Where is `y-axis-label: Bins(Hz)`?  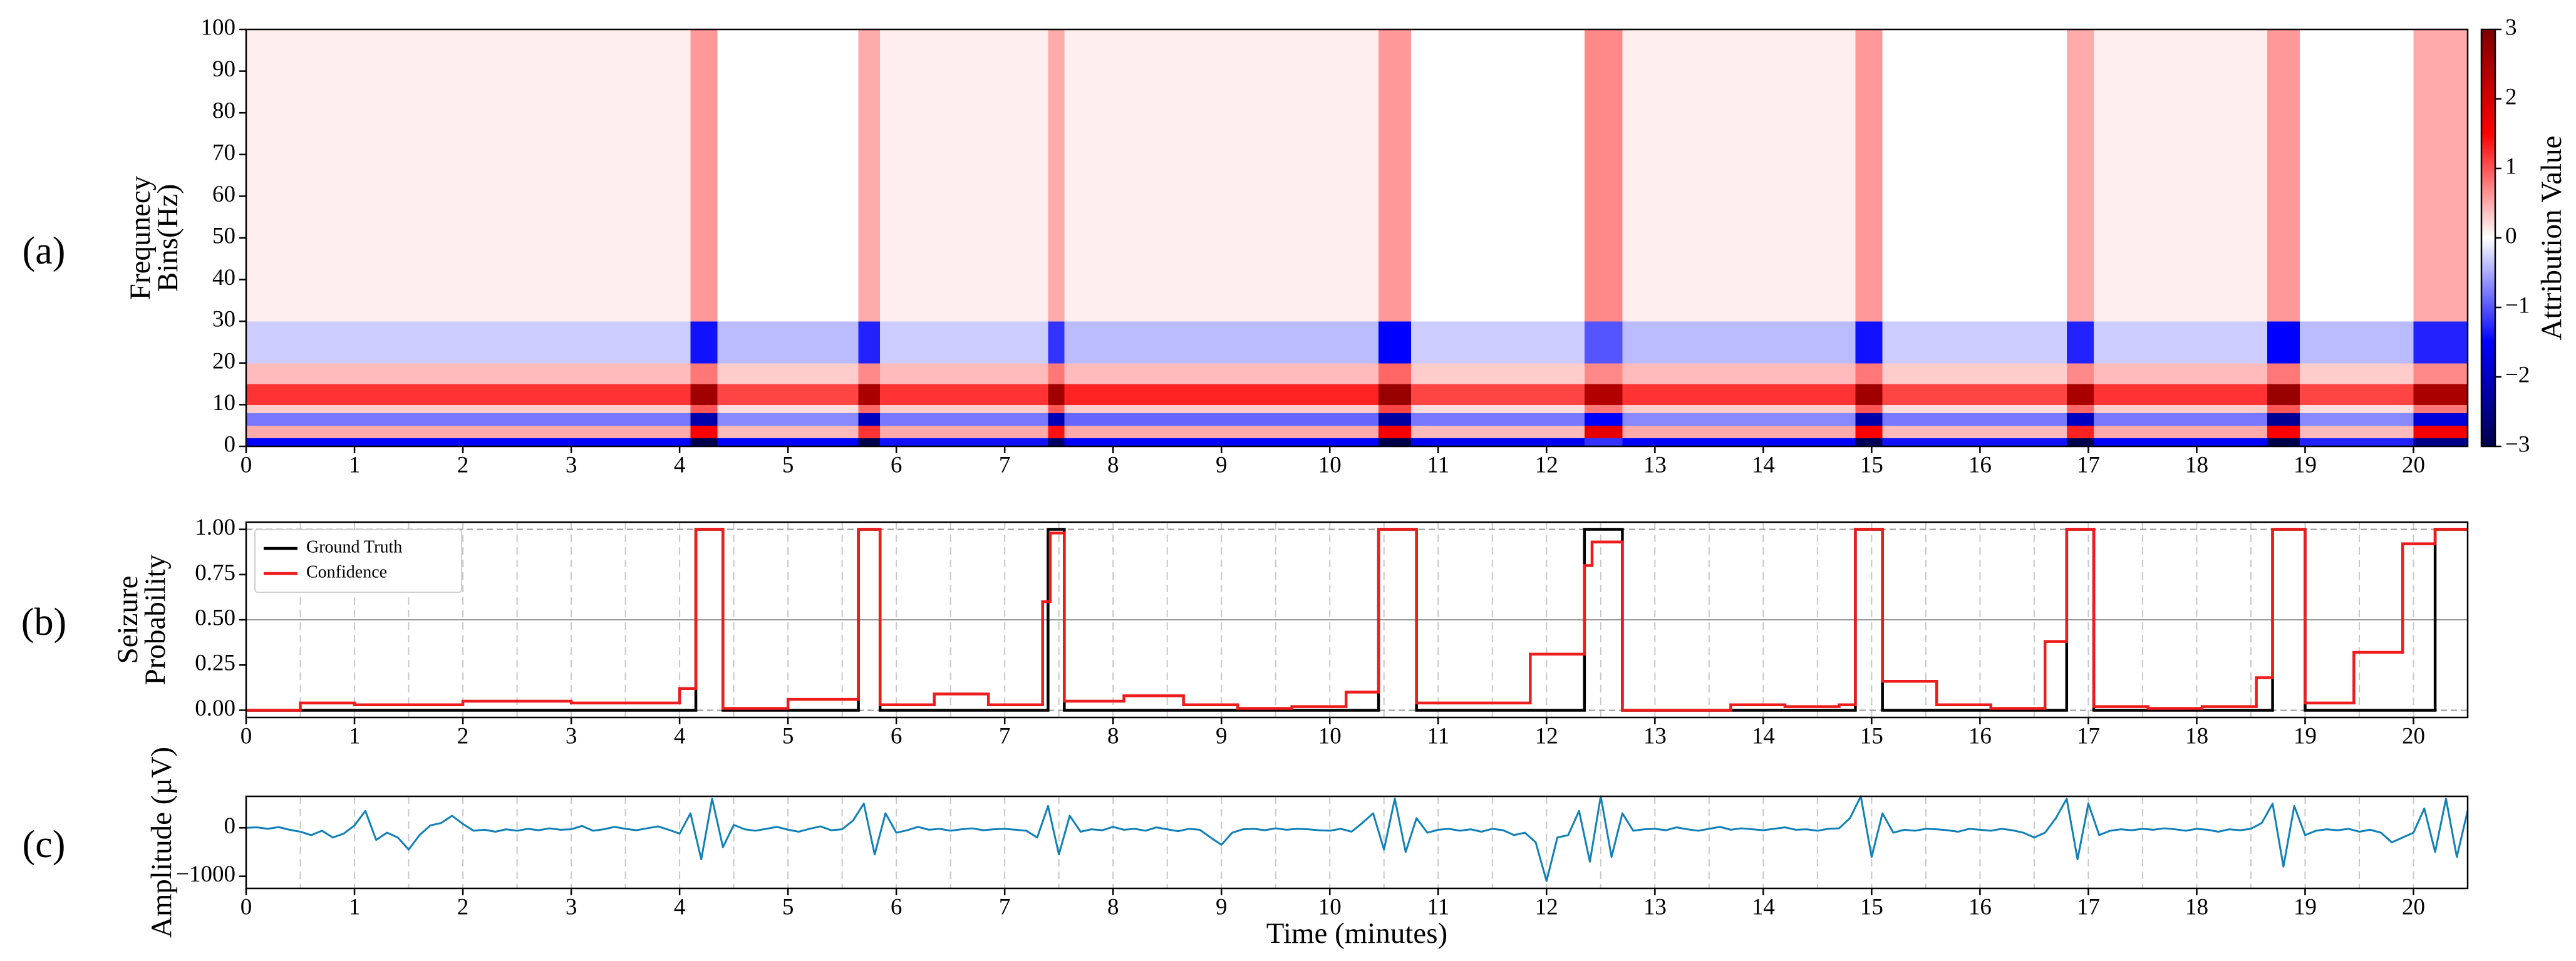 y-axis-label: Bins(Hz) is located at coordinates (168, 238).